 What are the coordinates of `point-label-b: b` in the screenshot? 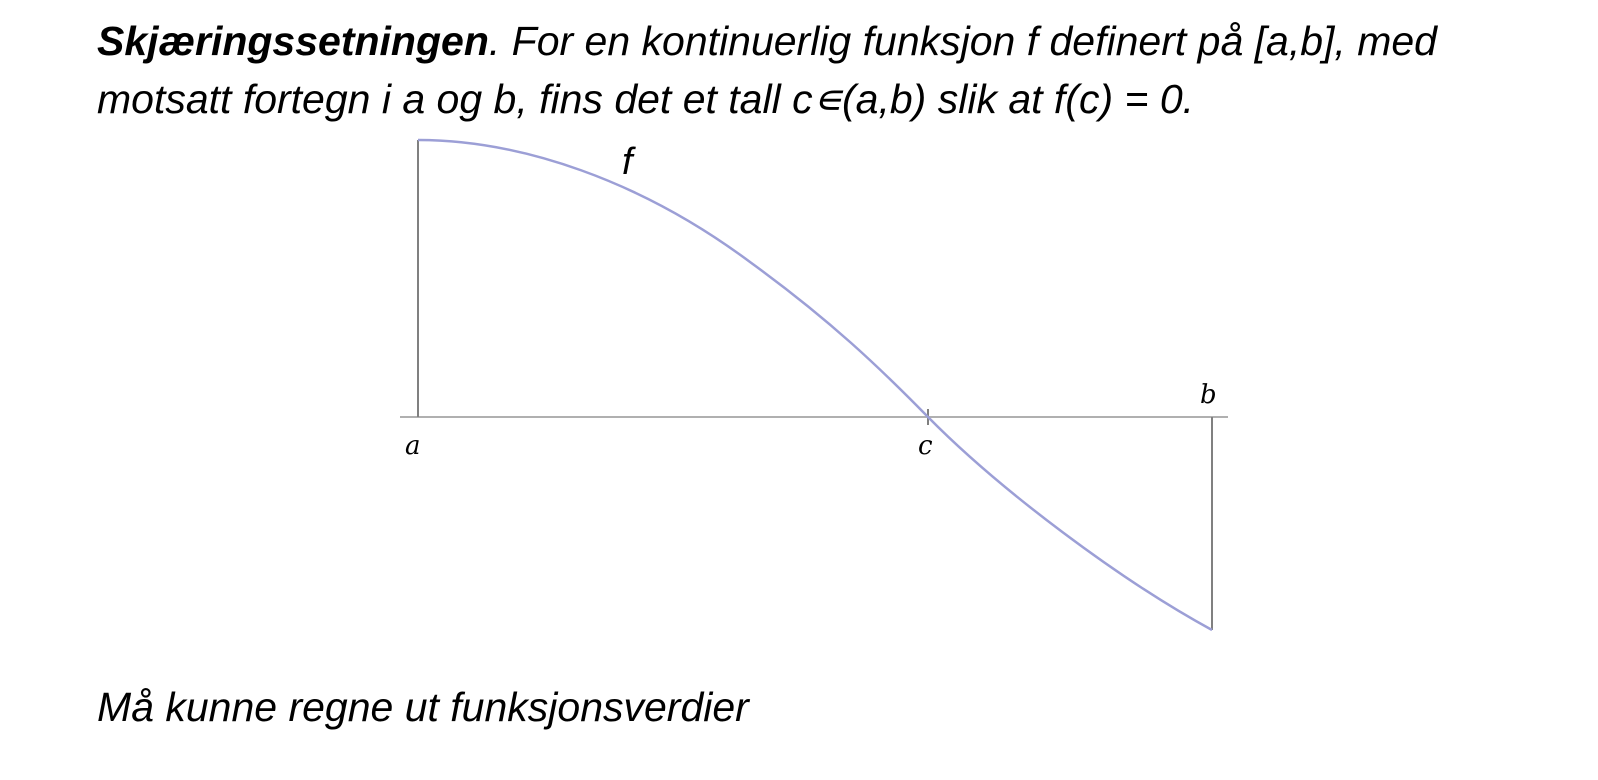 It's located at (1208, 395).